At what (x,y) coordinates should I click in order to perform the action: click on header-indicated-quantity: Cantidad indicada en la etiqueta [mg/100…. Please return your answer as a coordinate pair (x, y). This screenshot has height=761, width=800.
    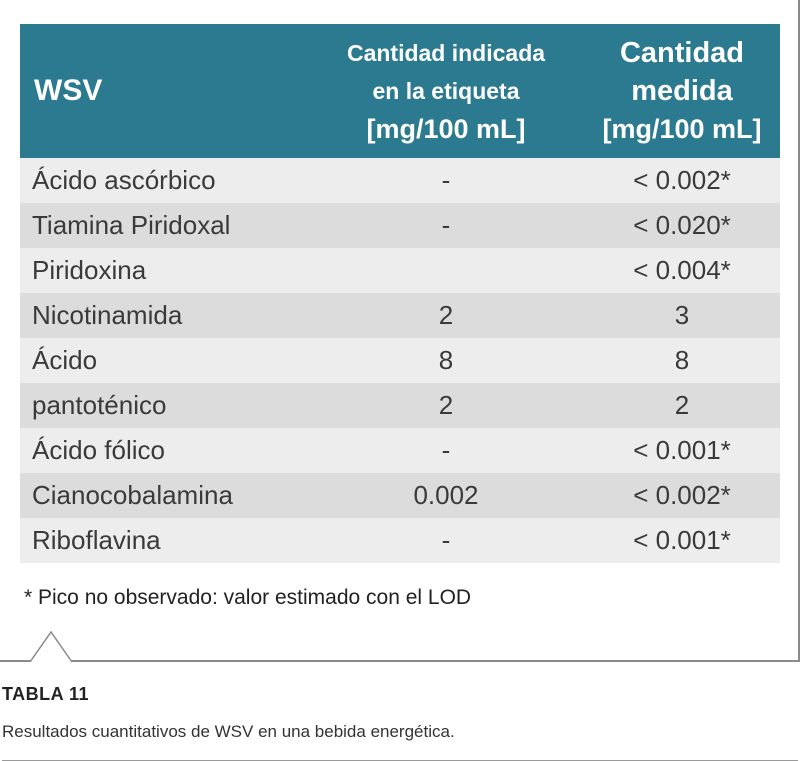
    Looking at the image, I should click on (446, 91).